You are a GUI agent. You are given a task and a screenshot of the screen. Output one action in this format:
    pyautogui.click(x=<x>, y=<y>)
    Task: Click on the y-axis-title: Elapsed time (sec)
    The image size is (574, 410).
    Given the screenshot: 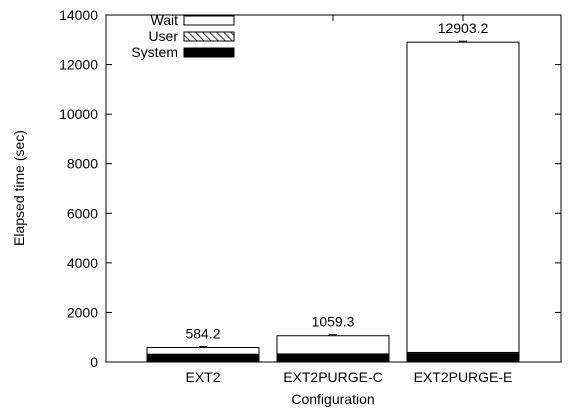 What is the action you would take?
    pyautogui.click(x=19, y=188)
    